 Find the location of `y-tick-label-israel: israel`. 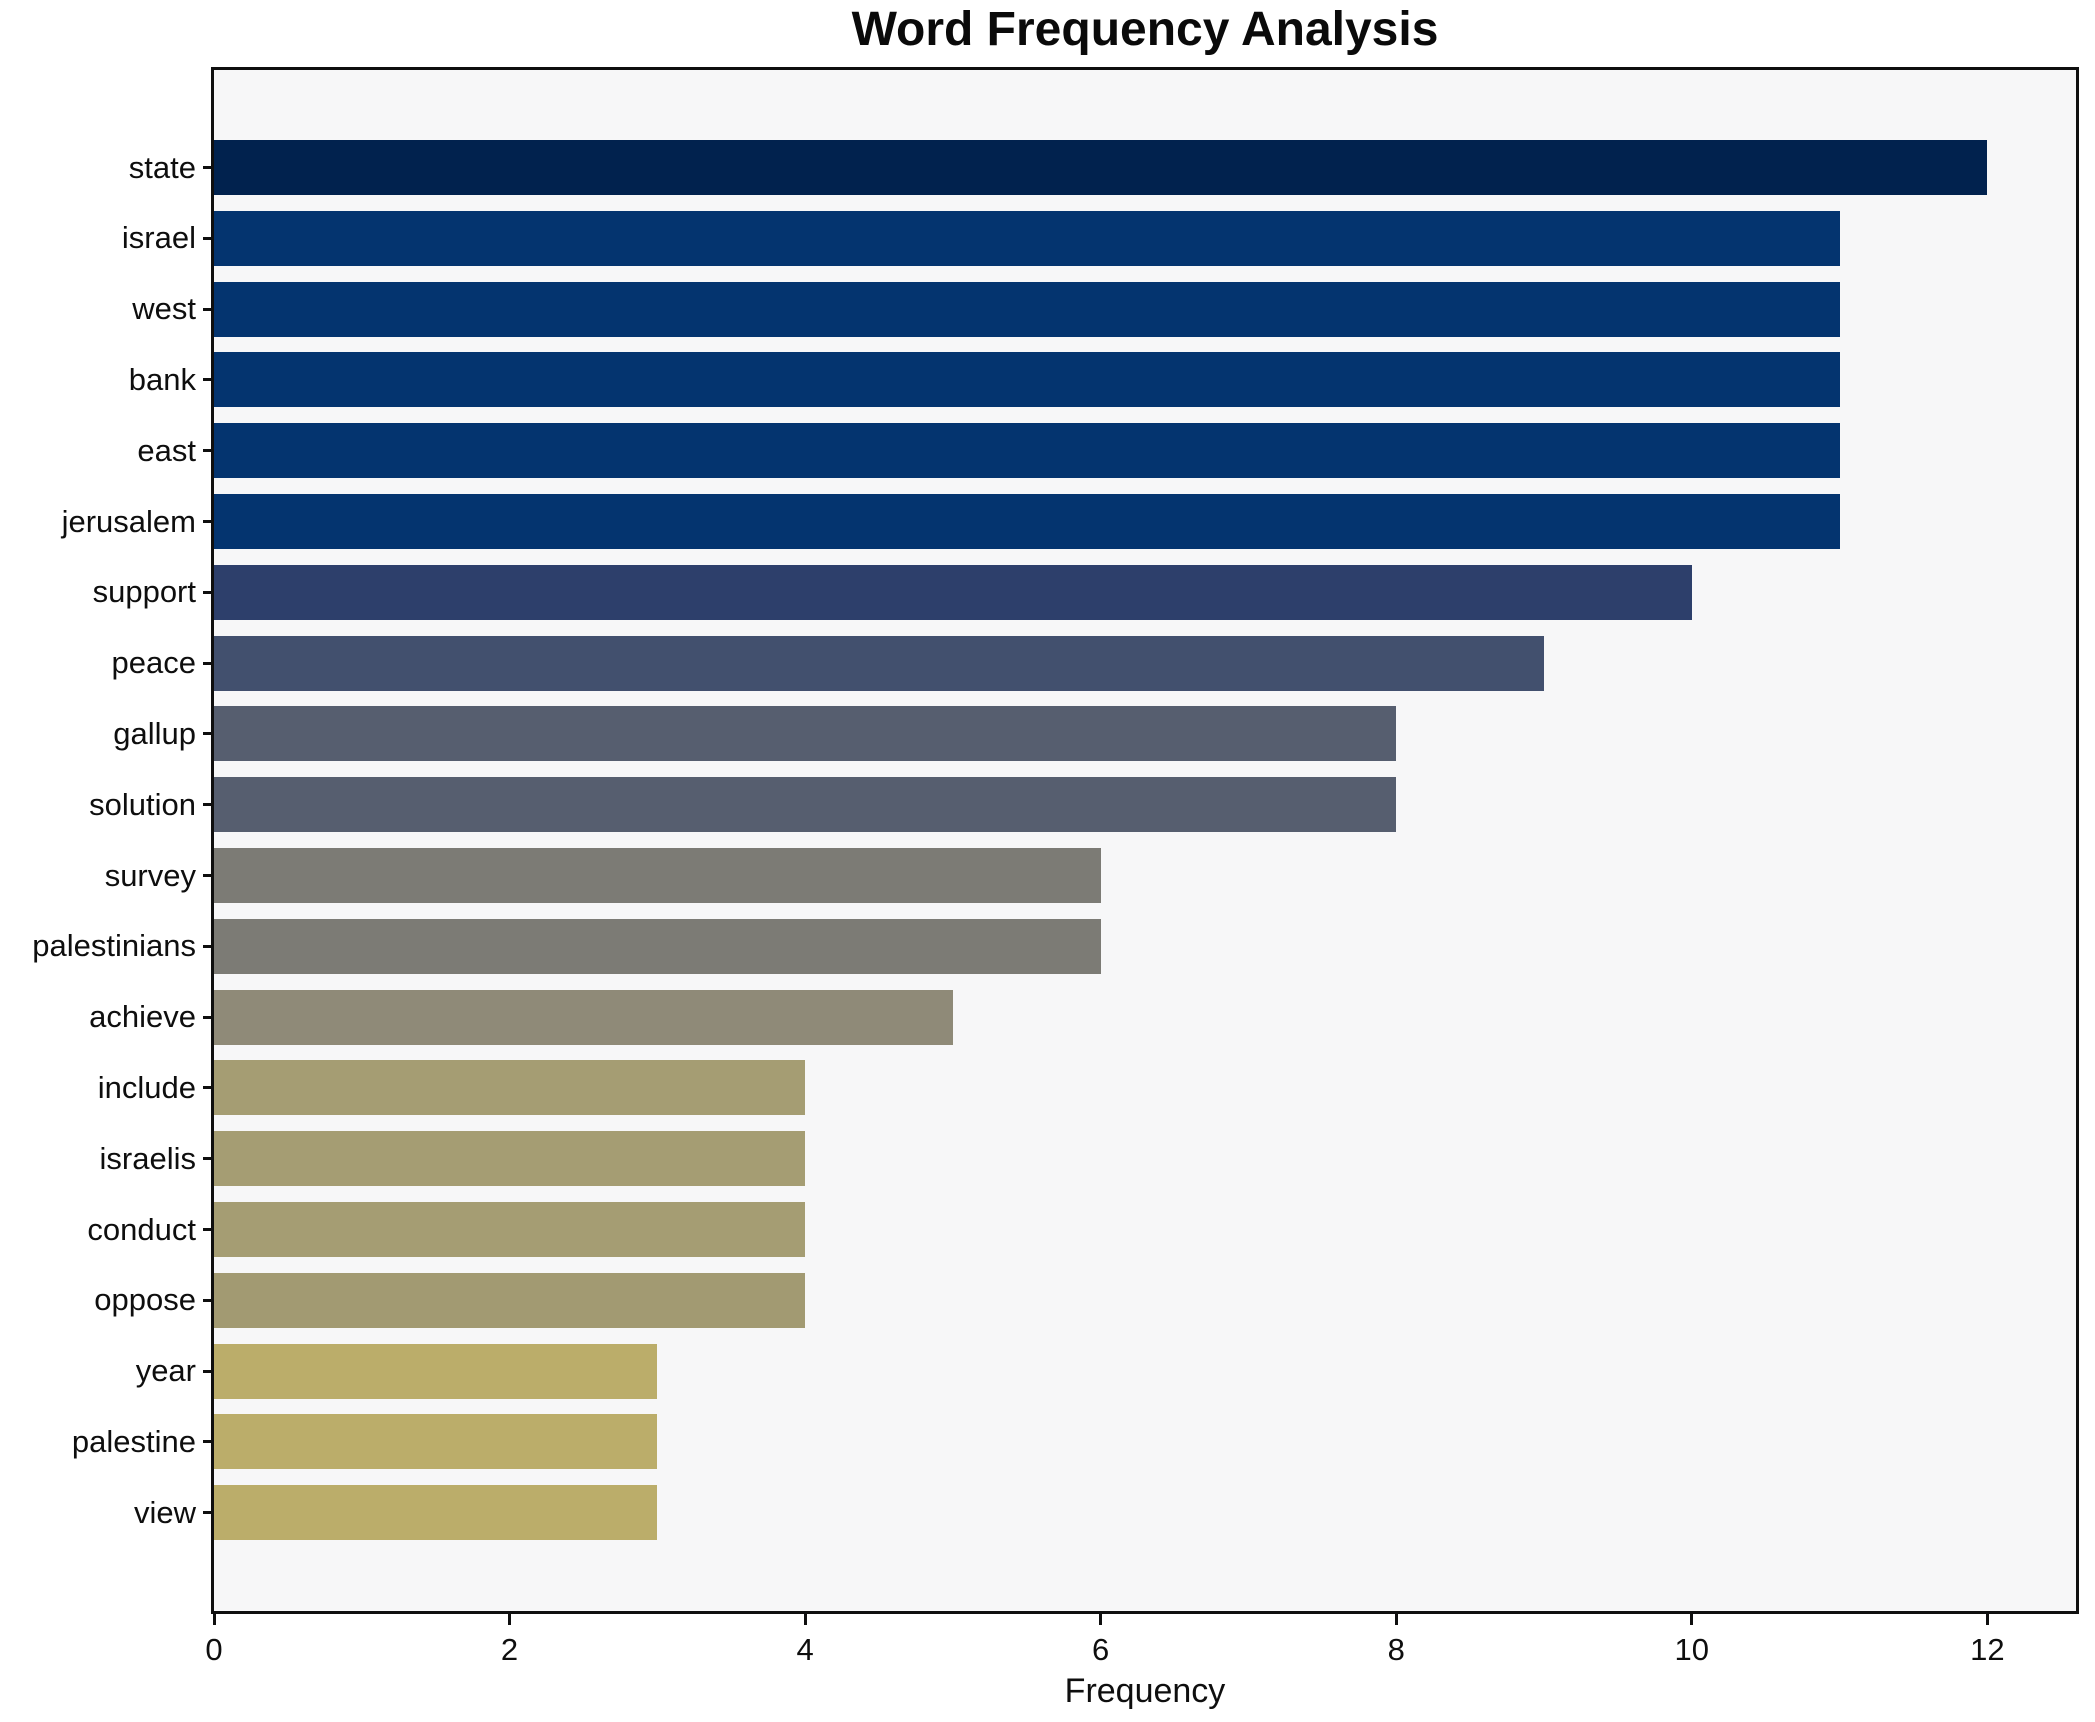

y-tick-label-israel: israel is located at coordinates (158, 238).